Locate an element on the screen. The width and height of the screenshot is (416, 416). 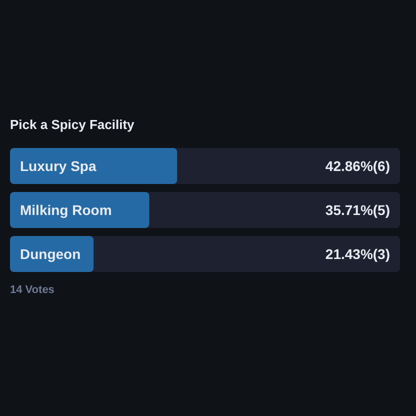
data-label: 35.71%(5) is located at coordinates (357, 210).